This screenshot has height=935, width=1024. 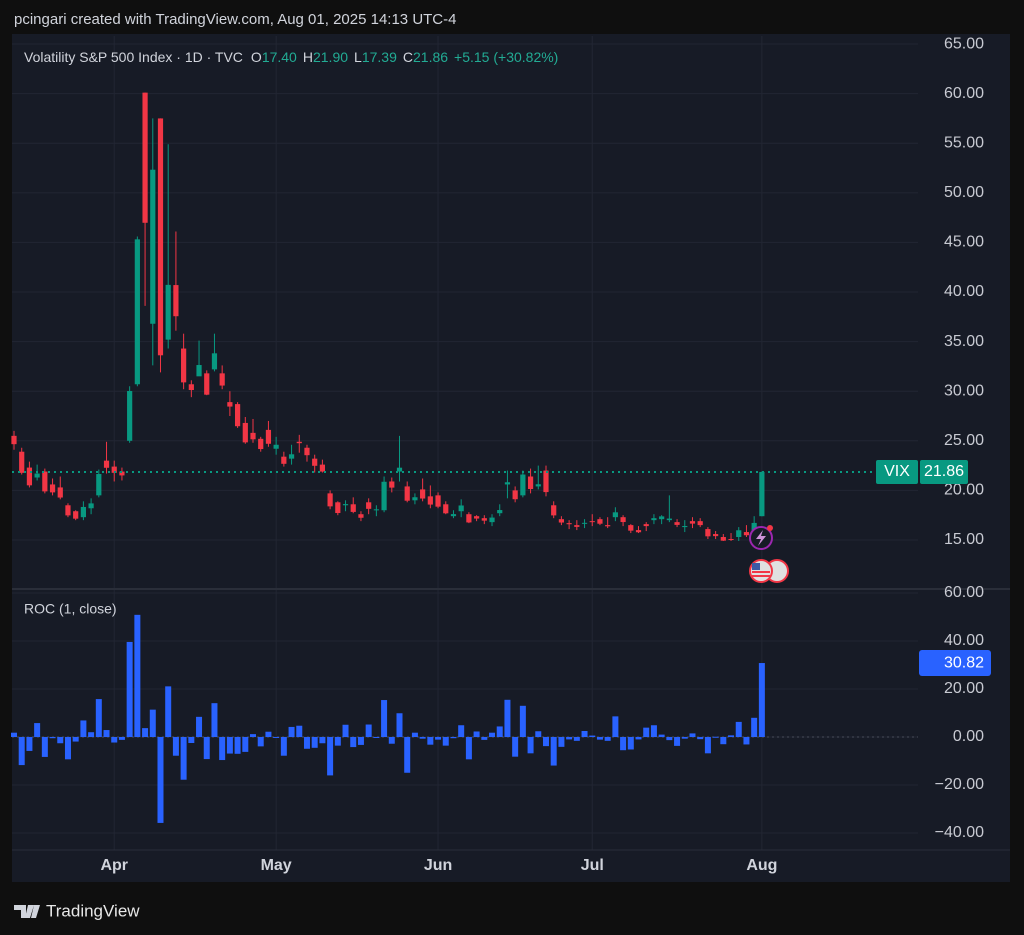 What do you see at coordinates (897, 471) in the screenshot?
I see `price-tag-name: VIX` at bounding box center [897, 471].